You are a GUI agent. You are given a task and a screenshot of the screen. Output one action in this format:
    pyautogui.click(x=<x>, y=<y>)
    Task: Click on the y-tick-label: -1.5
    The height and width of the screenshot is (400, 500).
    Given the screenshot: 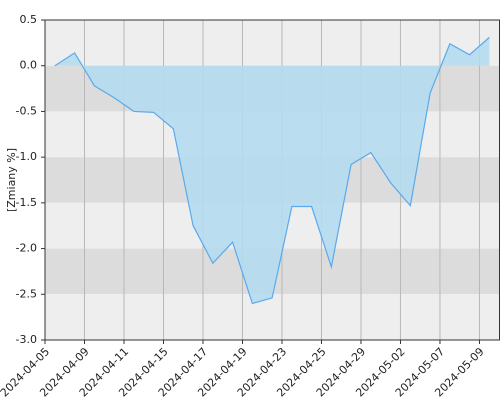 What is the action you would take?
    pyautogui.click(x=26, y=202)
    